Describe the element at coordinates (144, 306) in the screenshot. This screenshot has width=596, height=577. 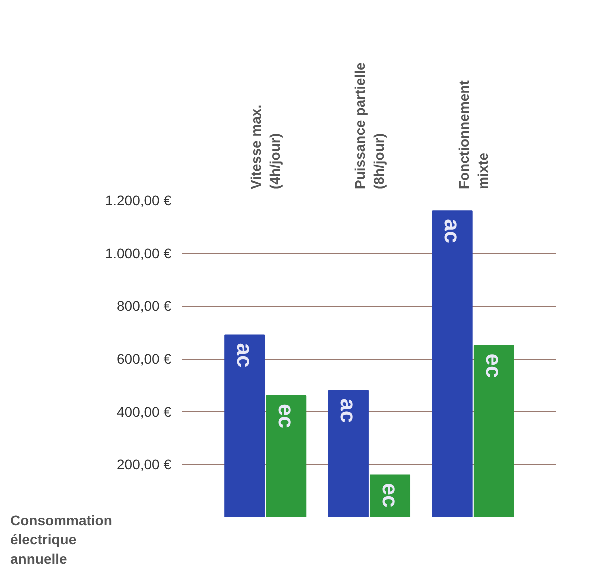
I see `y-tick-label: 800,00 €` at that location.